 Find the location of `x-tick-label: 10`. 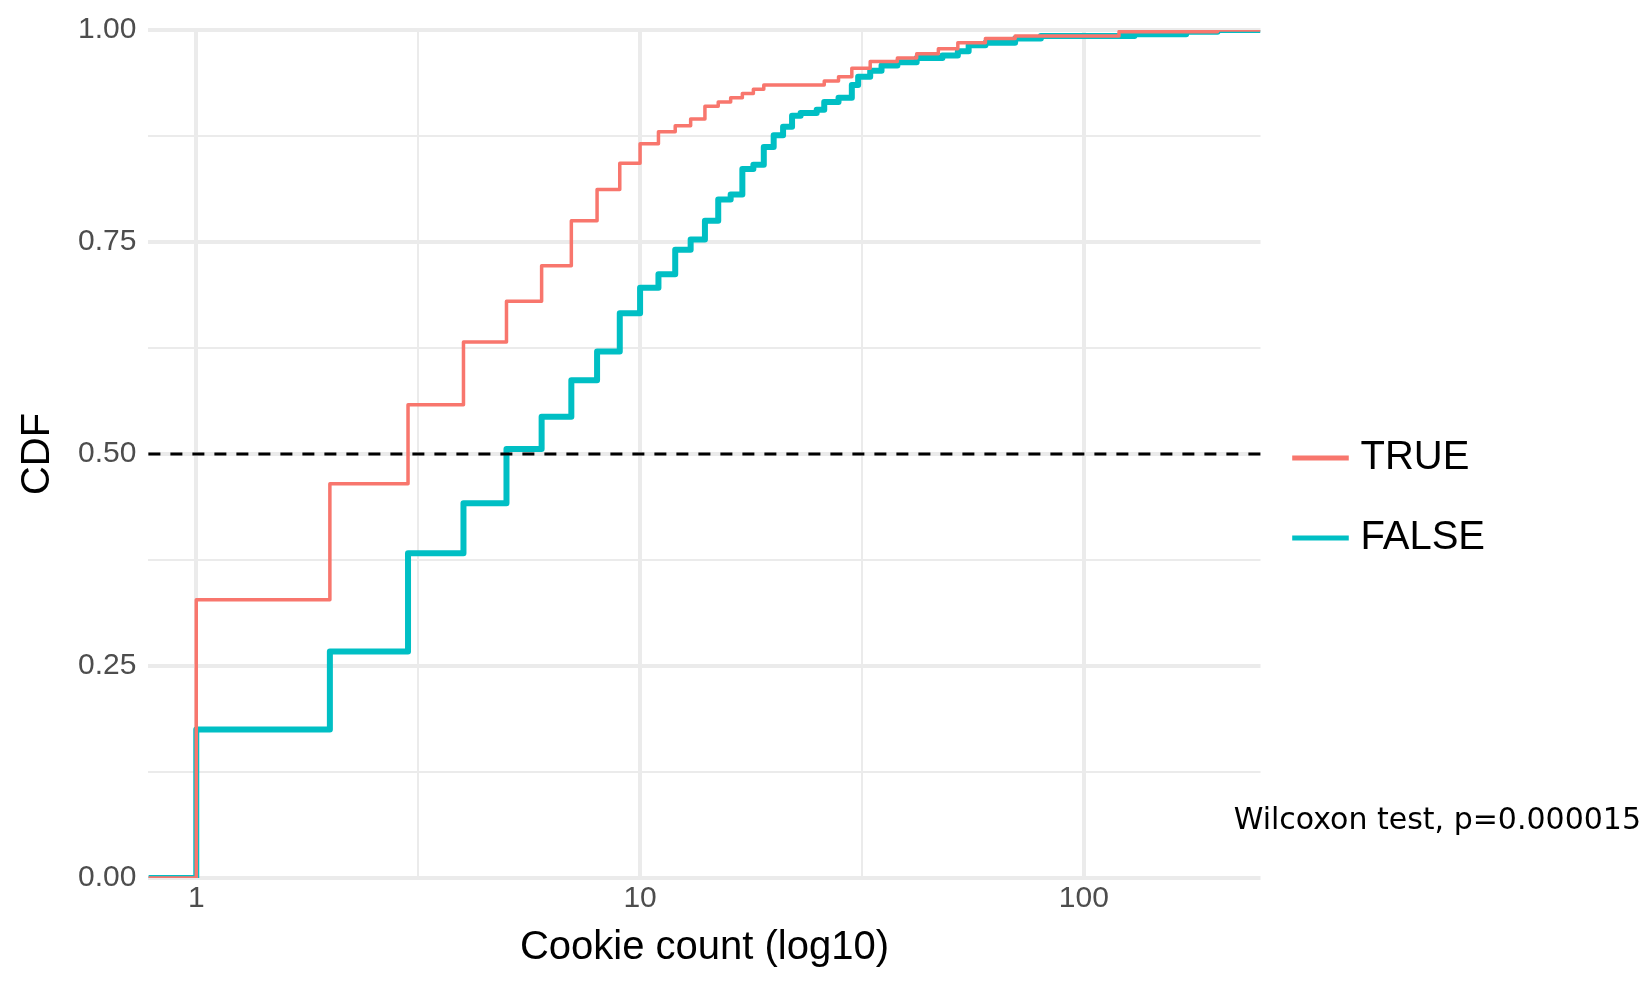

x-tick-label: 10 is located at coordinates (640, 897).